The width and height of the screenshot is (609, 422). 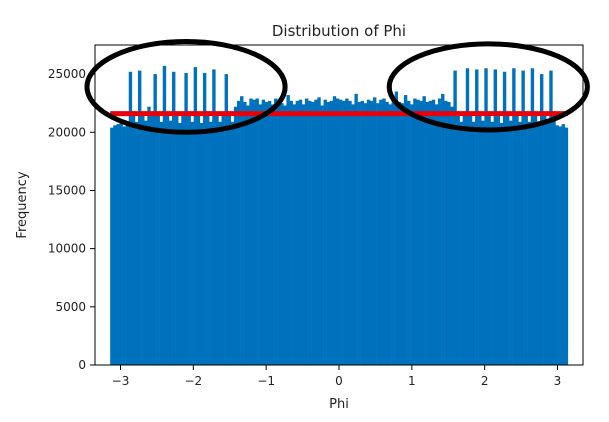 I want to click on x-tick-label: 3, so click(x=558, y=381).